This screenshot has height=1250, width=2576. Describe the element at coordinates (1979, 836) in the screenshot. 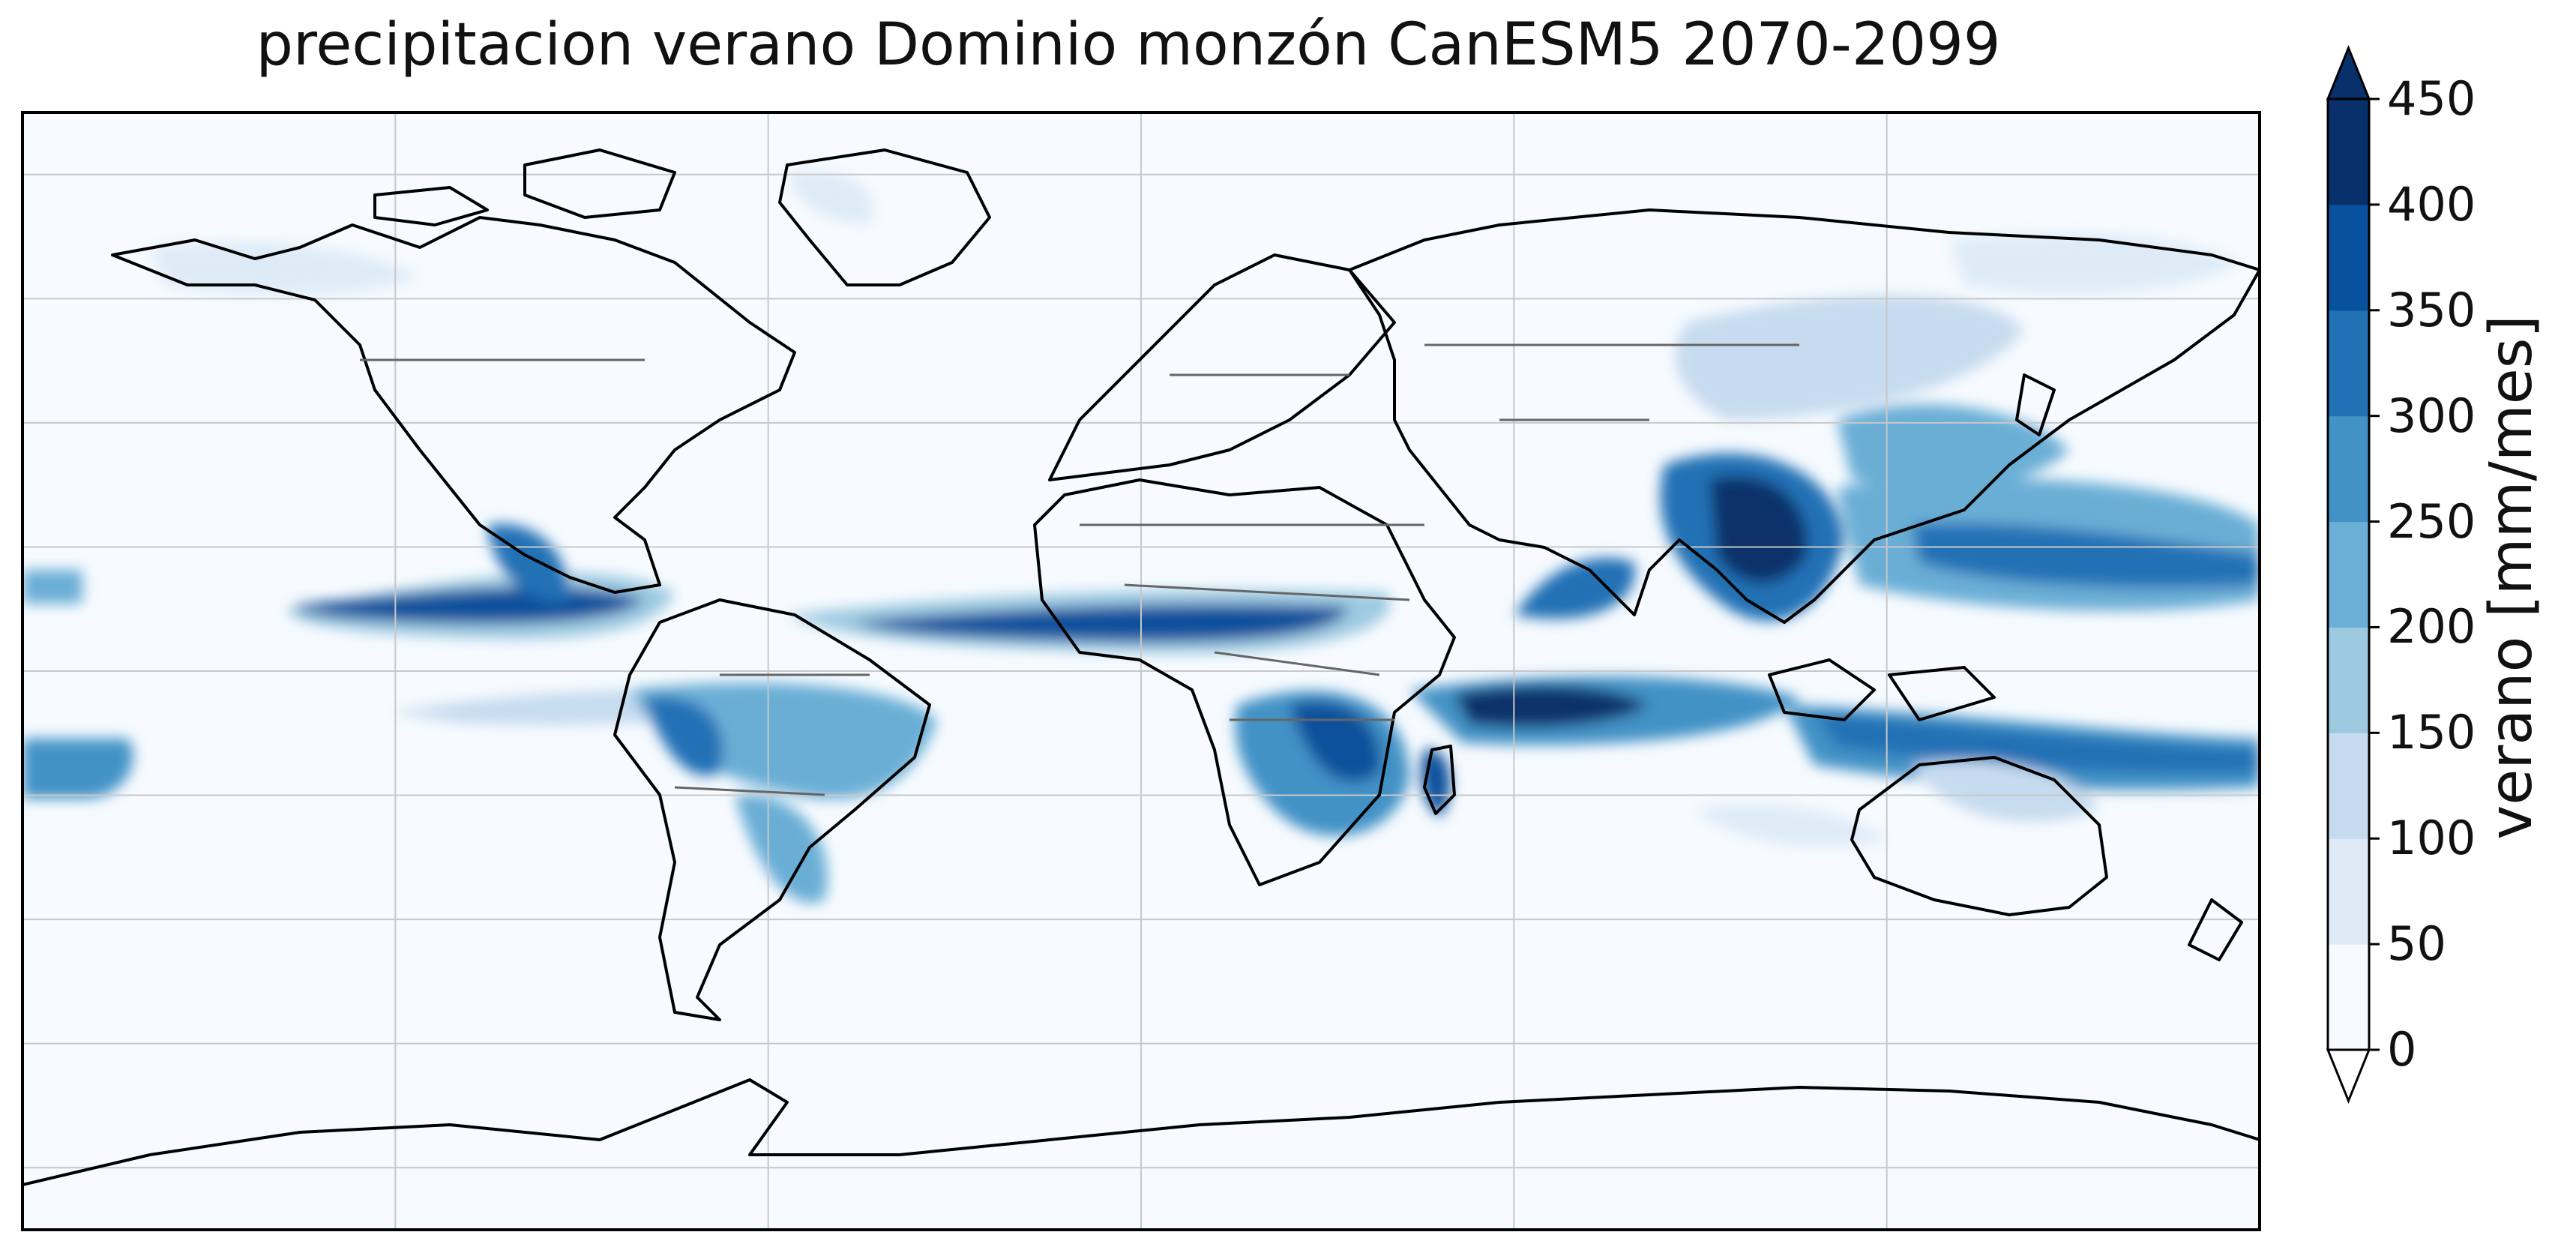

I see `coastline-australia` at that location.